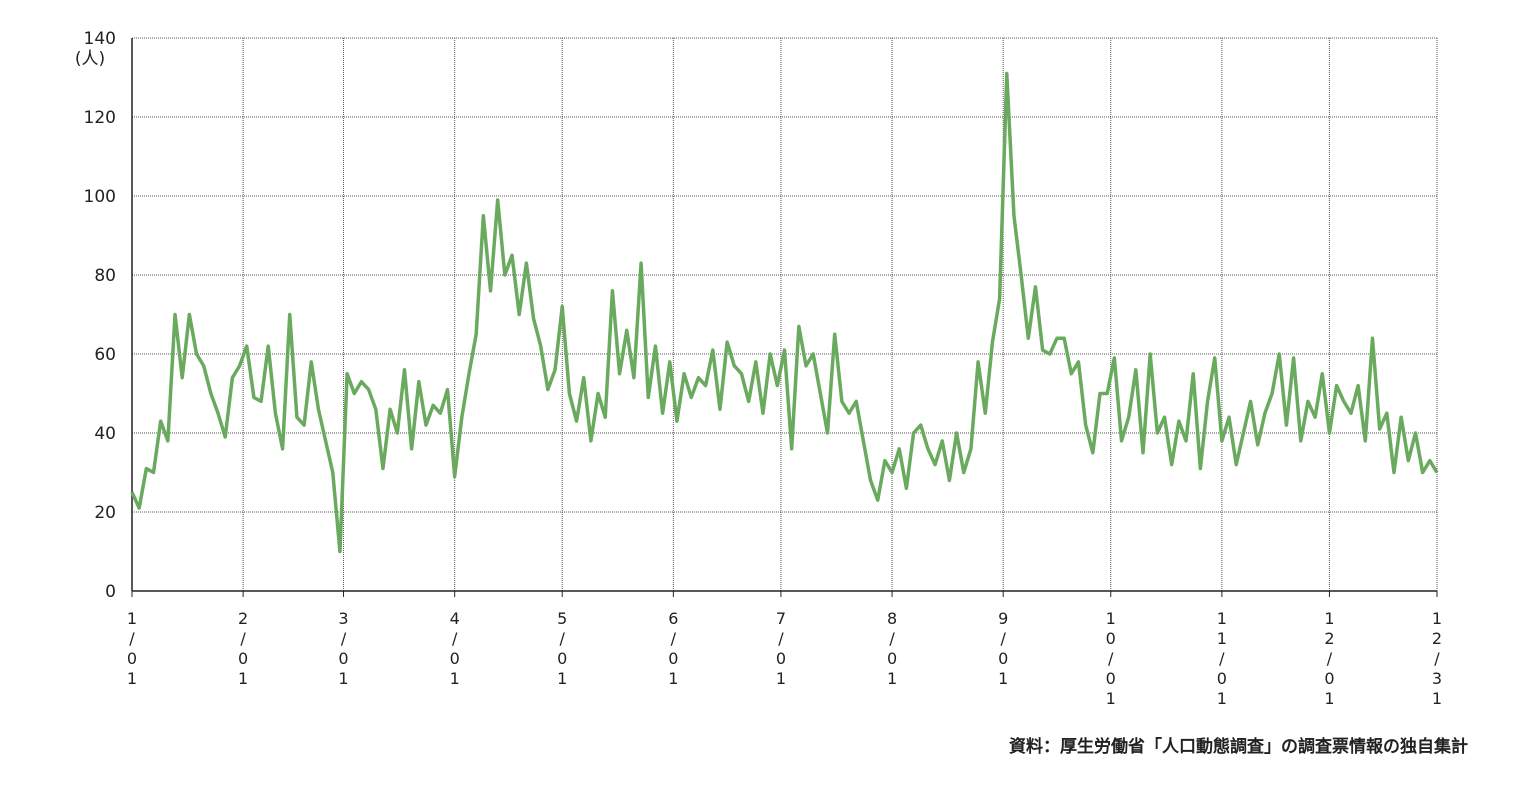 The height and width of the screenshot is (798, 1536). What do you see at coordinates (100, 39) in the screenshot?
I see `y-tick-label: 140` at bounding box center [100, 39].